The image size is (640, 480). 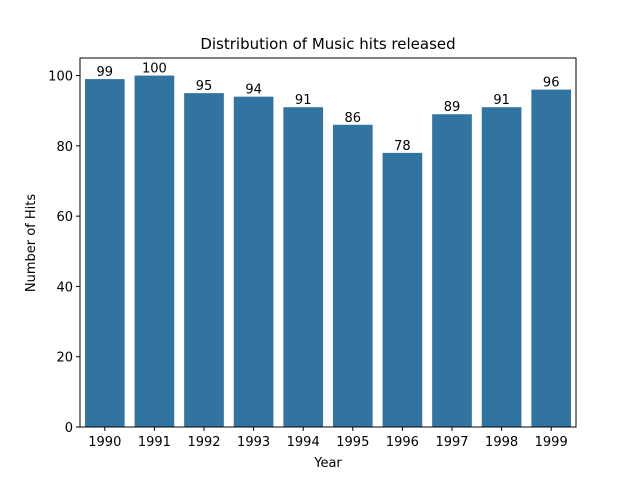 I want to click on bar-1995, so click(x=352, y=276).